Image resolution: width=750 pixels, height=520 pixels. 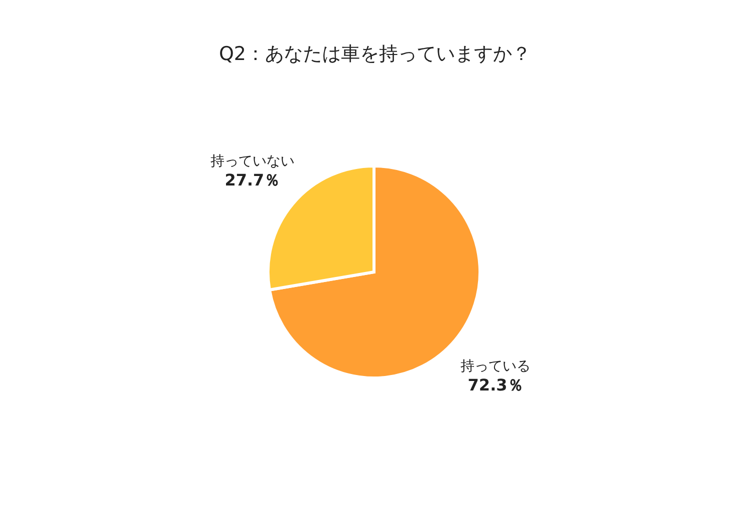 I want to click on slice-label: 持っていない, so click(x=252, y=162).